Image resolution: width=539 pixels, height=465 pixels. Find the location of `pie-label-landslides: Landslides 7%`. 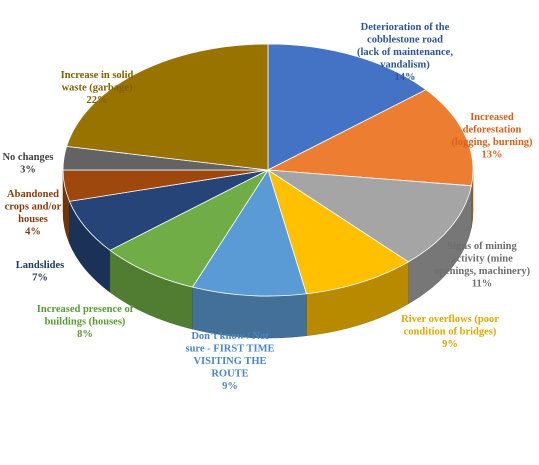

pie-label-landslides: Landslides 7% is located at coordinates (40, 272).